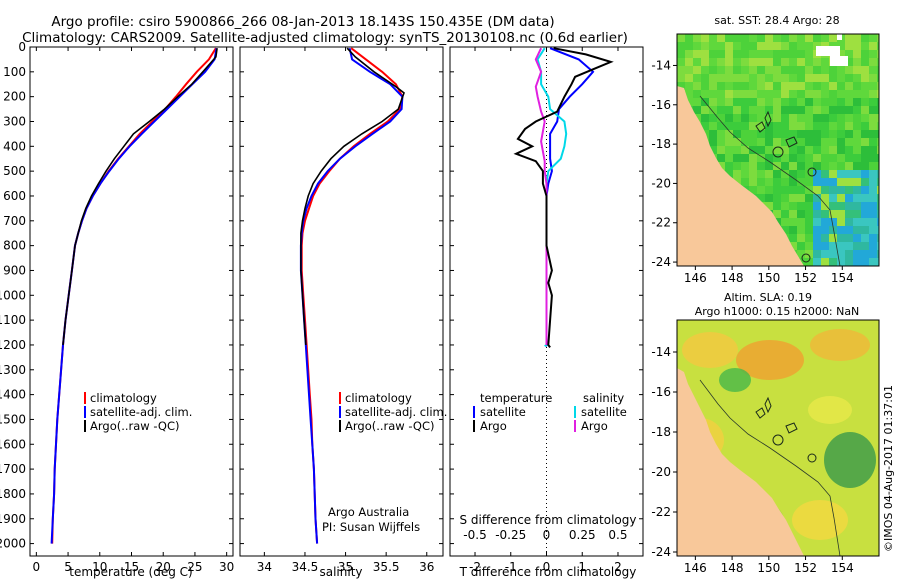 The height and width of the screenshot is (580, 900). What do you see at coordinates (770, 467) in the screenshot?
I see `sla-bathymetry-contour` at bounding box center [770, 467].